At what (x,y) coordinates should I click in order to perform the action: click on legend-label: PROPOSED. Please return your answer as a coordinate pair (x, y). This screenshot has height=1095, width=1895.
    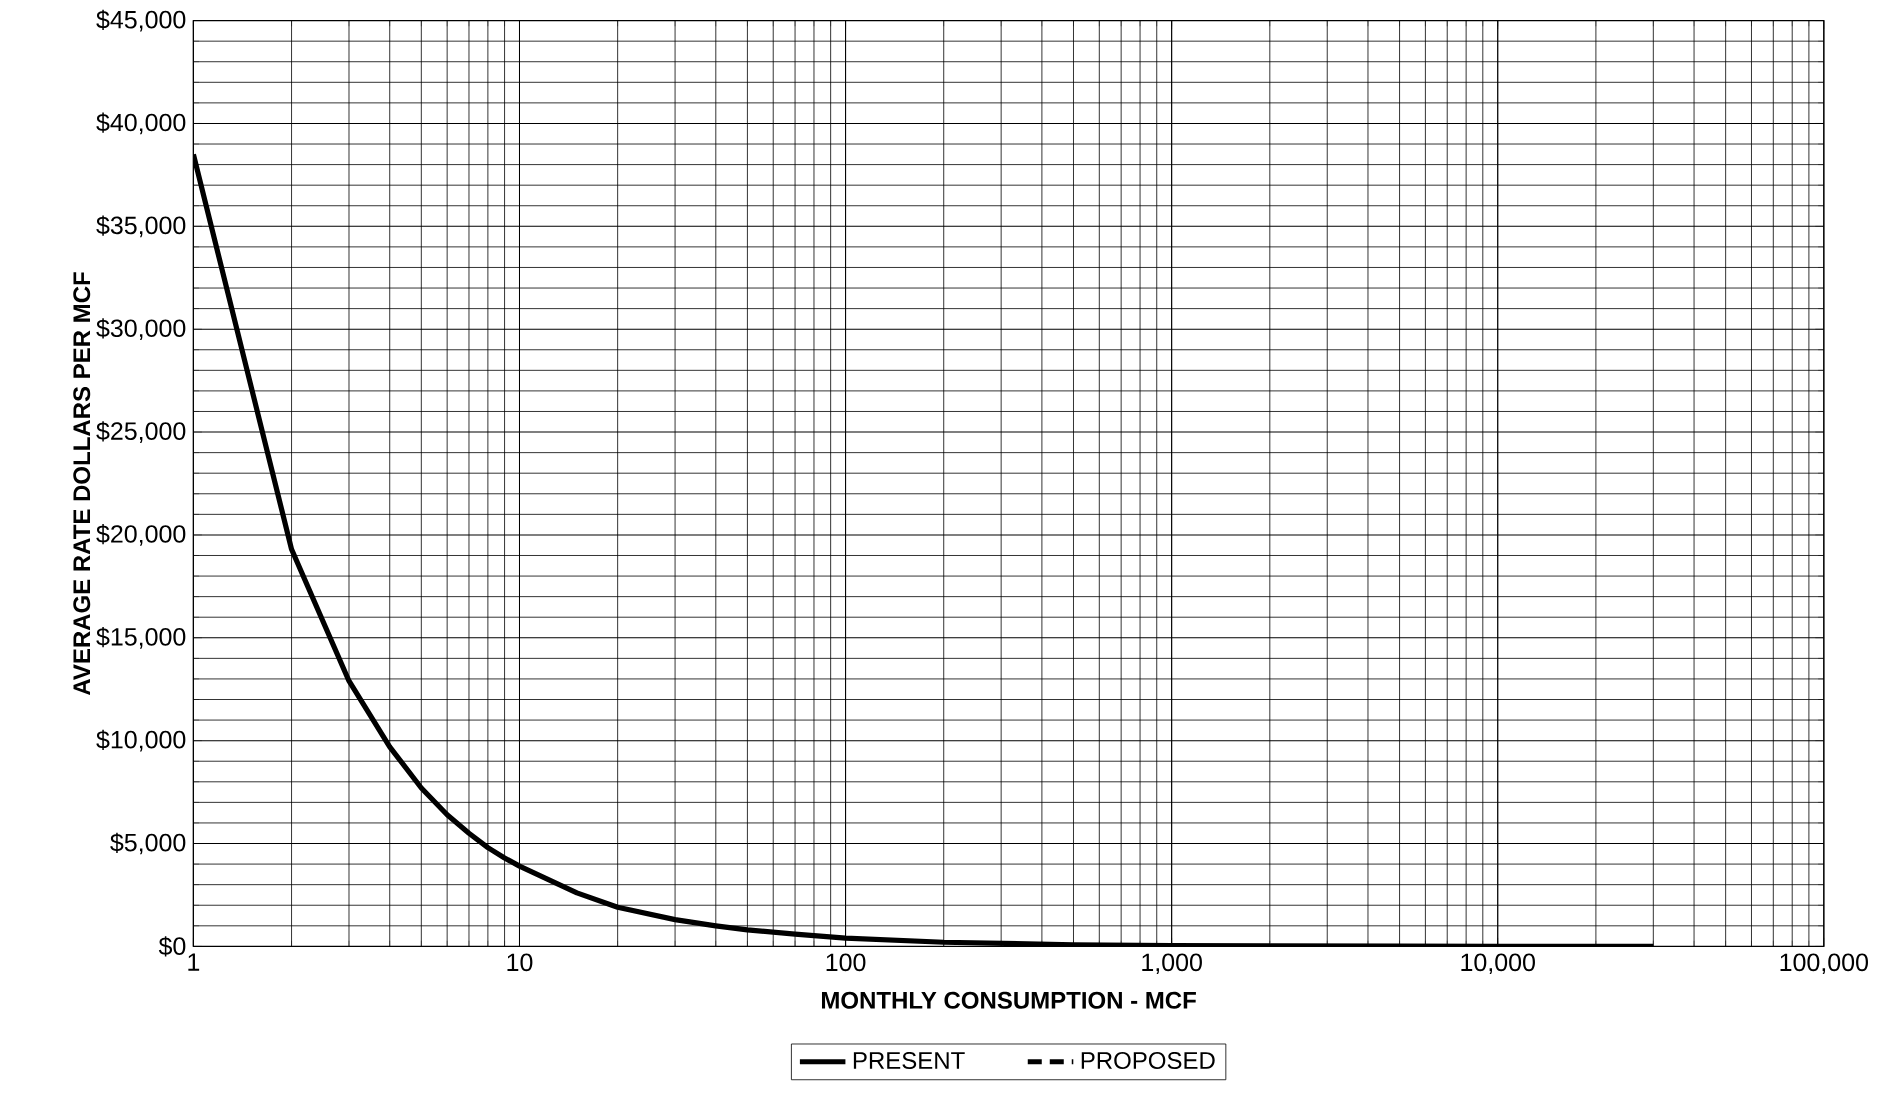
    Looking at the image, I should click on (1148, 1060).